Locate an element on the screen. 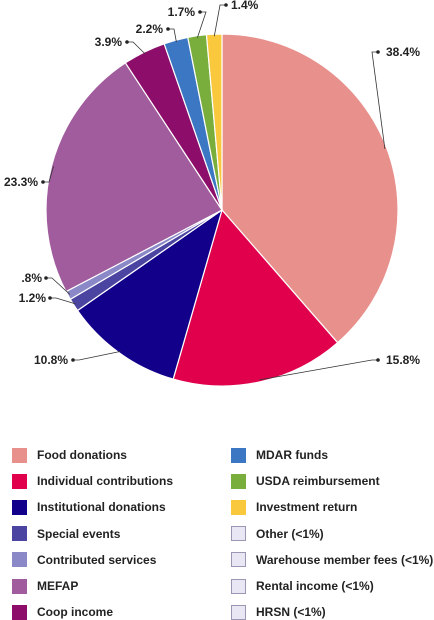 Image resolution: width=434 pixels, height=620 pixels. legend-label: HRSN (<1%) is located at coordinates (291, 612).